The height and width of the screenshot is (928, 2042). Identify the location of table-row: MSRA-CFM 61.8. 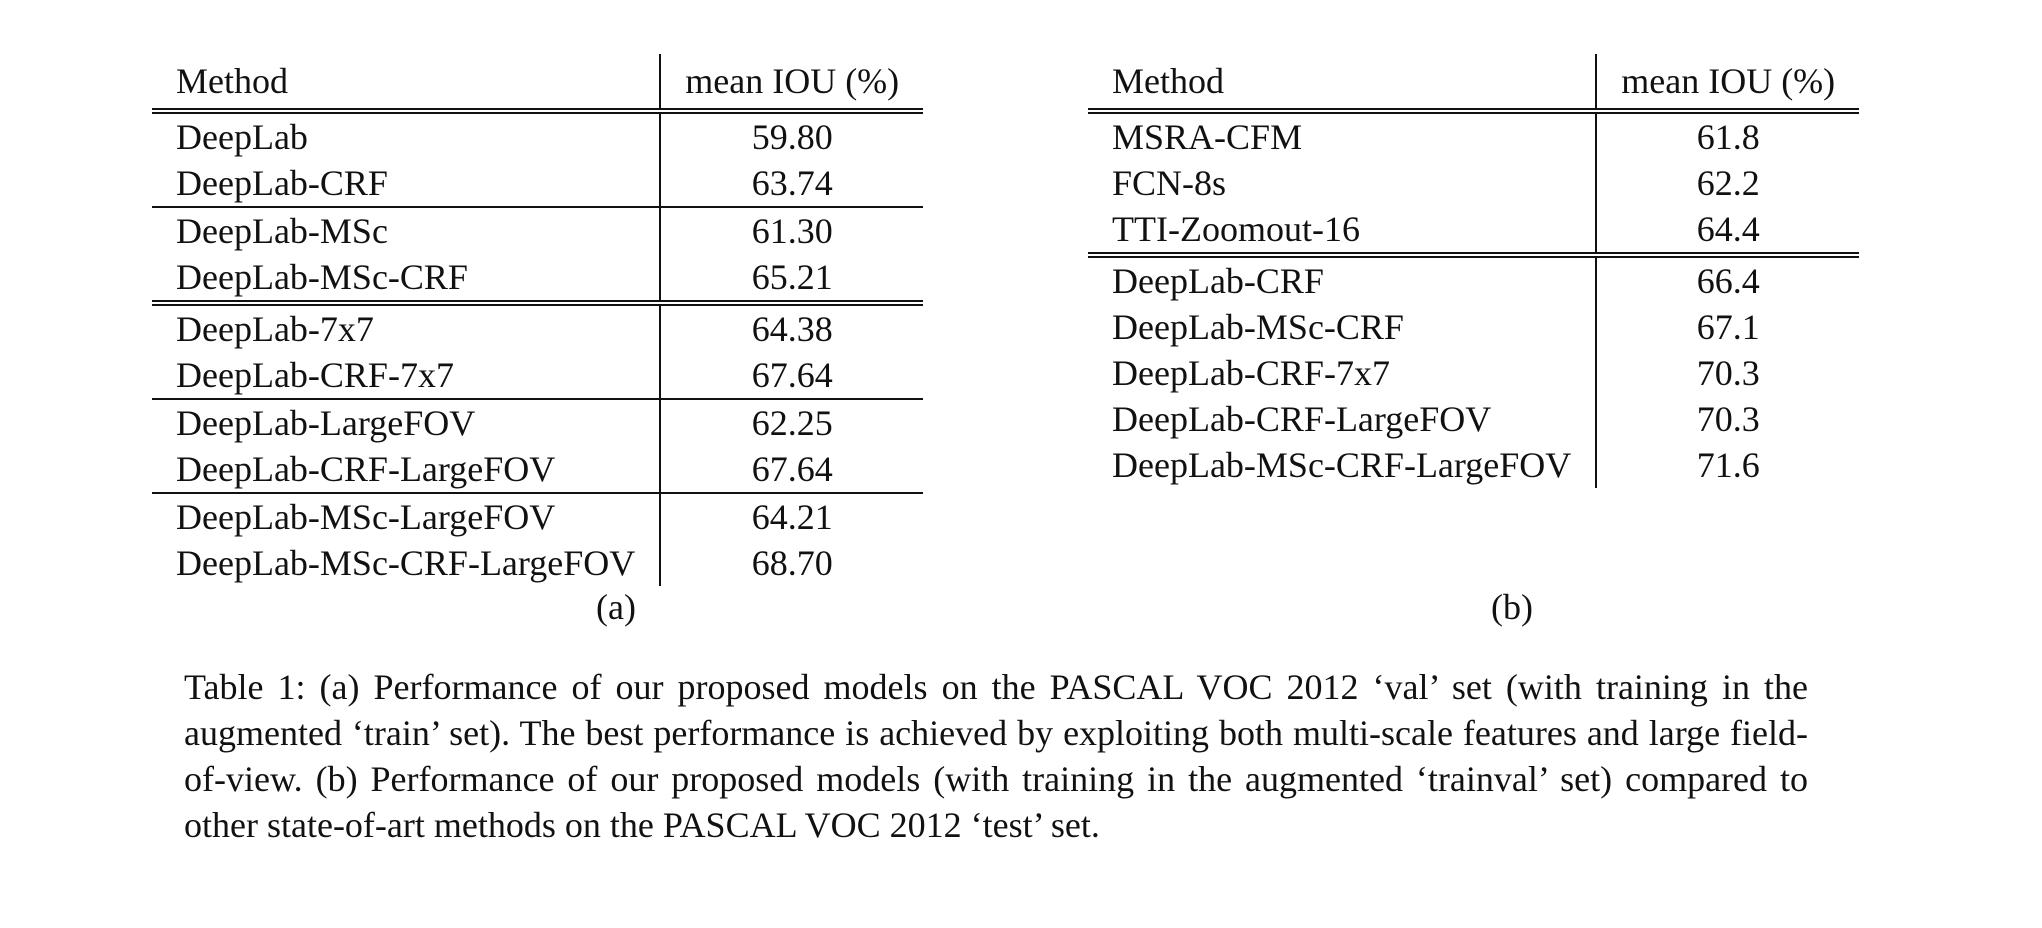
(1474, 135).